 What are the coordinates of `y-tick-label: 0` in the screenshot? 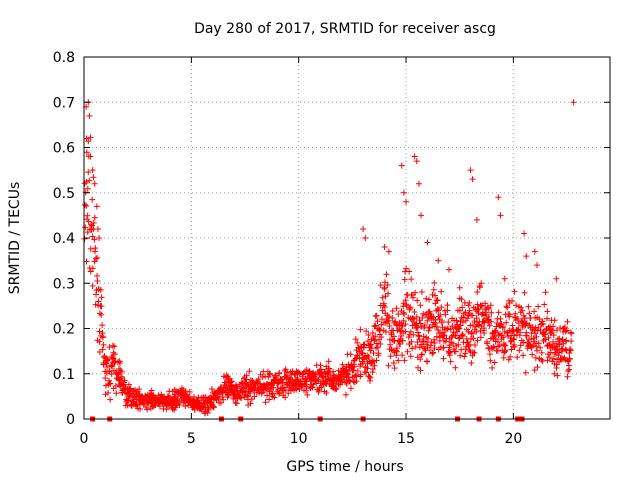 It's located at (70, 420).